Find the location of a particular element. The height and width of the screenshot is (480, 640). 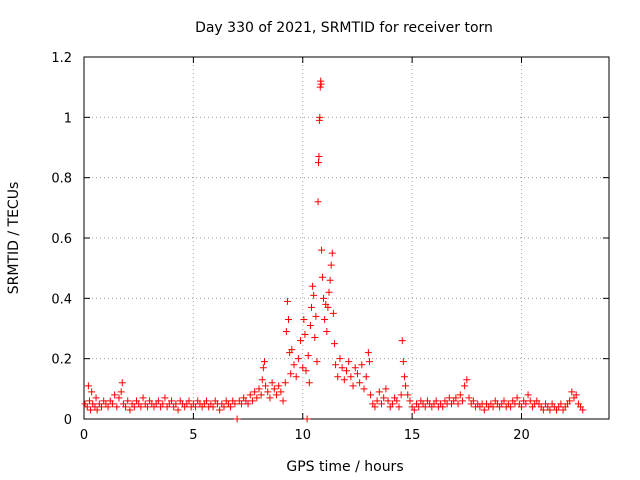

y-tick-label: 1 is located at coordinates (68, 118).